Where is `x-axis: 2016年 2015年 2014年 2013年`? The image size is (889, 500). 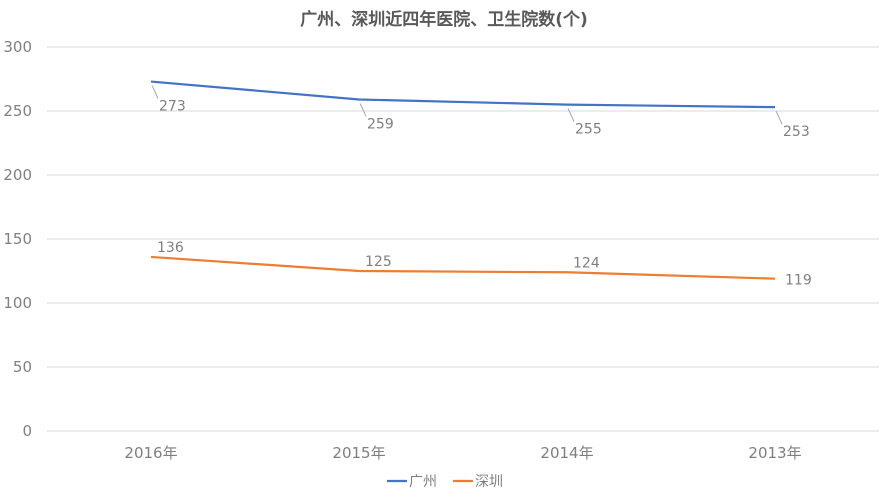
x-axis: 2016年 2015年 2014年 2013年 is located at coordinates (462, 453).